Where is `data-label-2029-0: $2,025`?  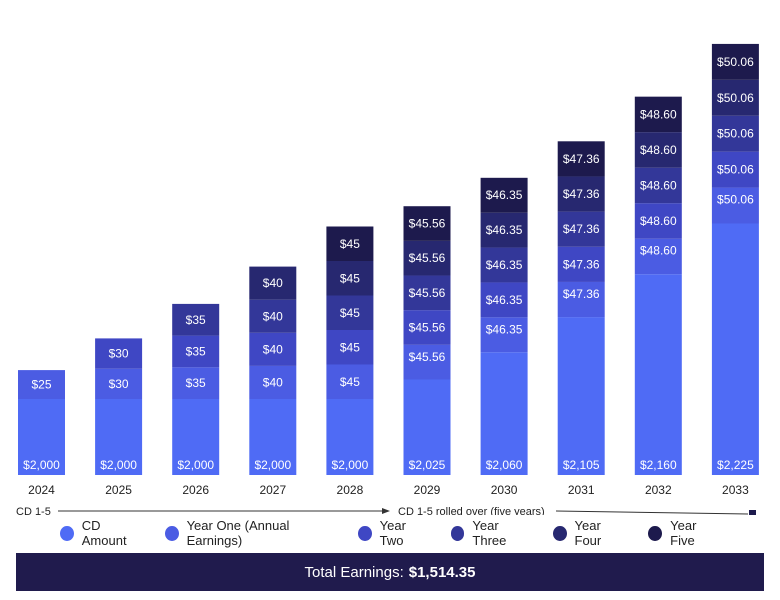
data-label-2029-0: $2,025 is located at coordinates (427, 465).